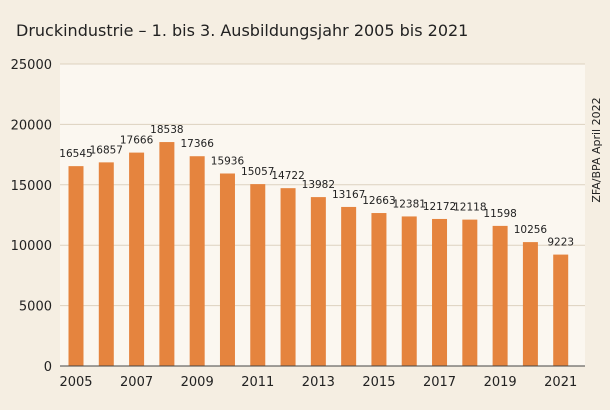 This screenshot has width=610, height=410. Describe the element at coordinates (499, 214) in the screenshot. I see `data-label-2019: 11598` at that location.